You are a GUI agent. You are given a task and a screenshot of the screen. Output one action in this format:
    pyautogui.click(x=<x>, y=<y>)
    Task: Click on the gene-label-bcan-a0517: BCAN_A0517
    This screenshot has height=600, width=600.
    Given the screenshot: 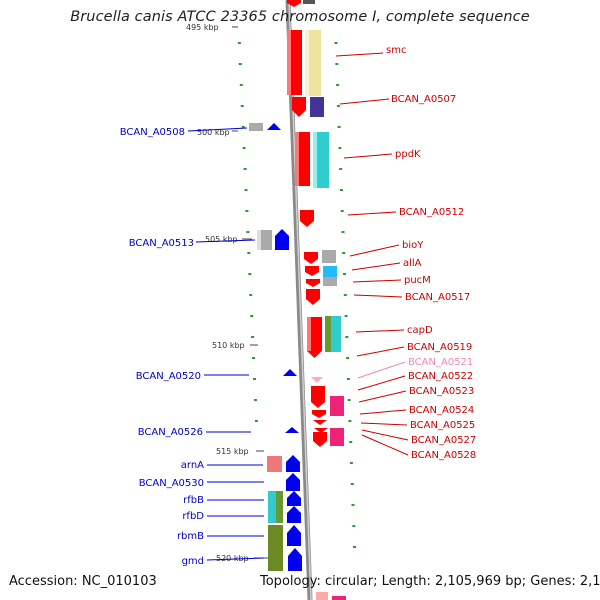 What is the action you would take?
    pyautogui.click(x=437, y=297)
    